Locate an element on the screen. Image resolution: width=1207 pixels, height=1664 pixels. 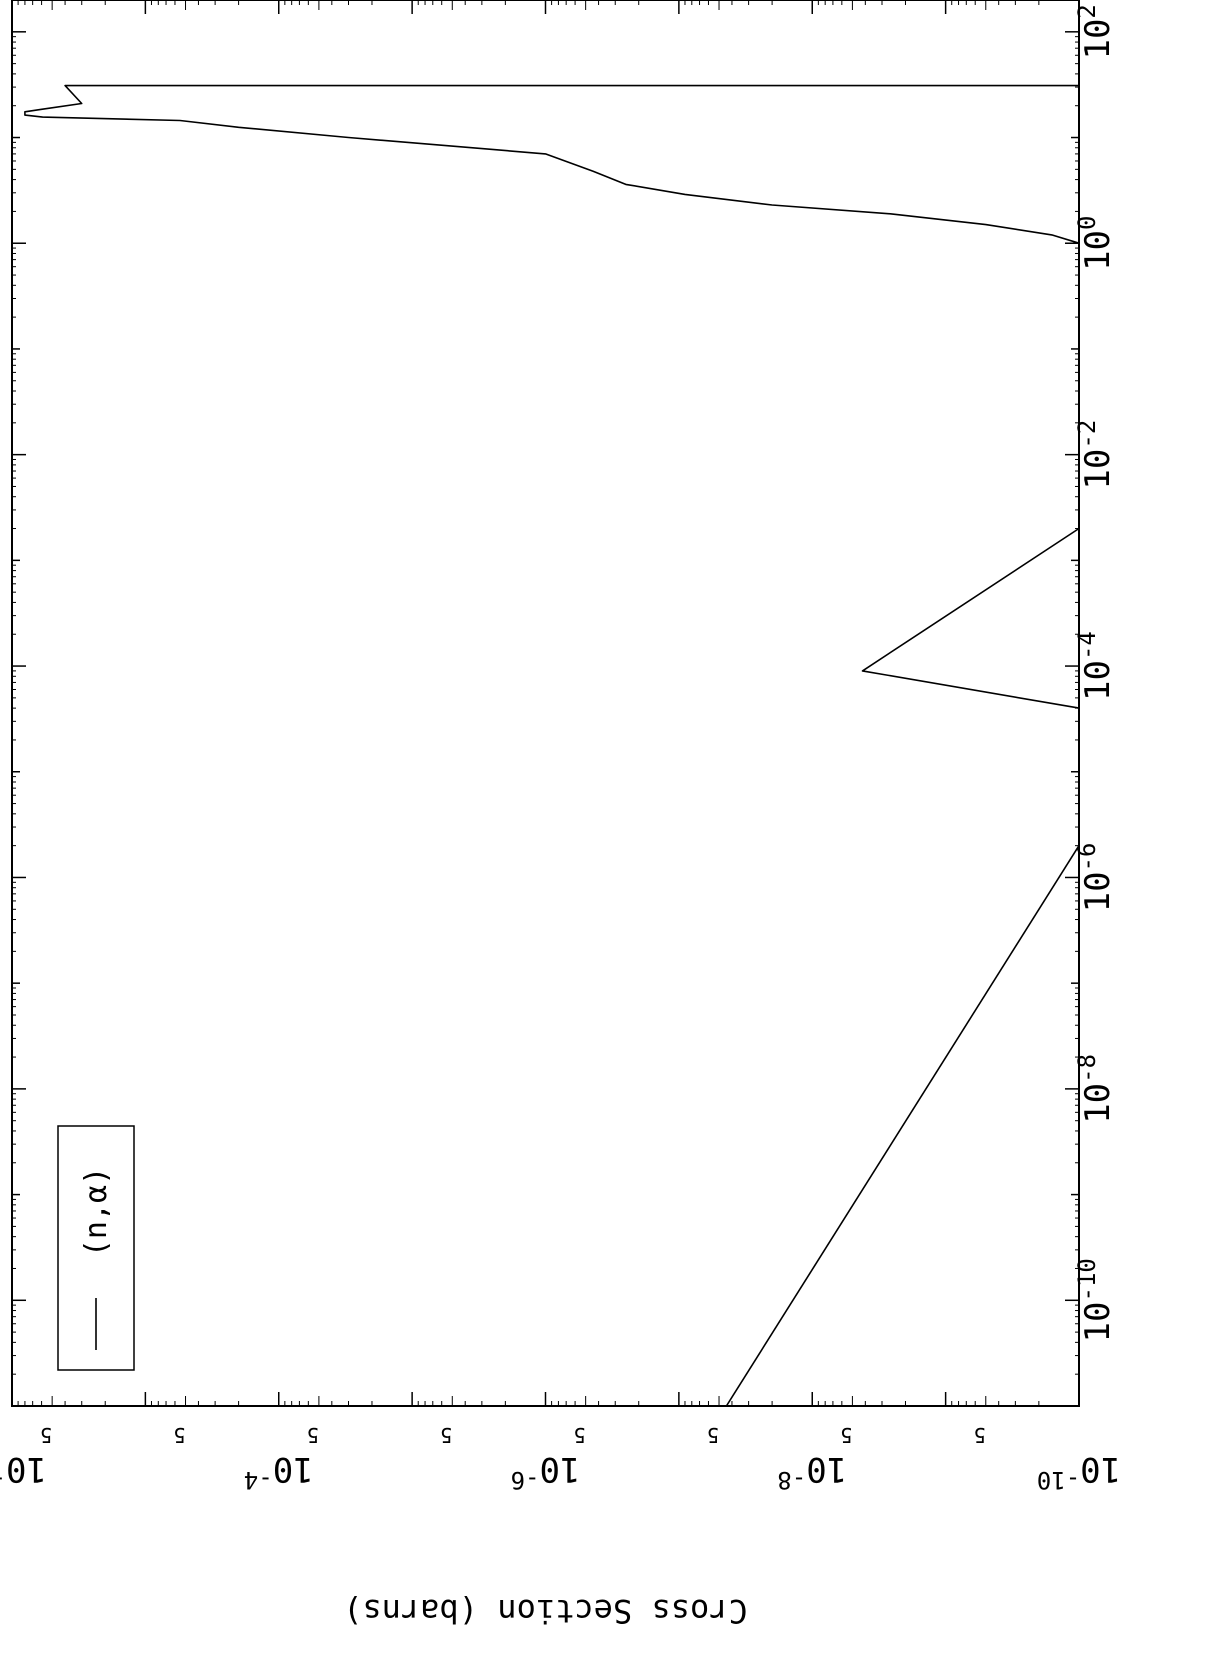
y-tick-label: 10⁻¹⁰ is located at coordinates (1079, 1471).